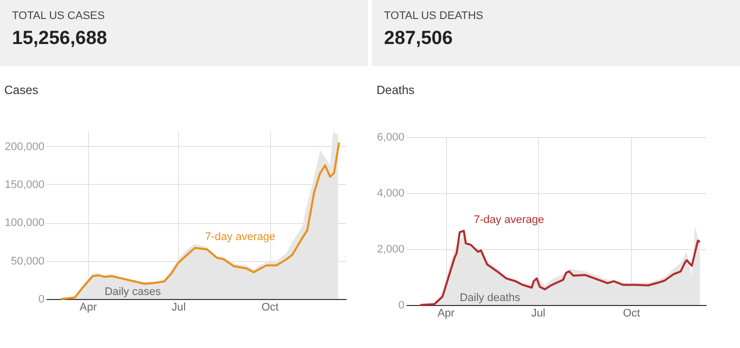 This screenshot has width=740, height=348. What do you see at coordinates (390, 194) in the screenshot?
I see `y-tick-label: 4,000` at bounding box center [390, 194].